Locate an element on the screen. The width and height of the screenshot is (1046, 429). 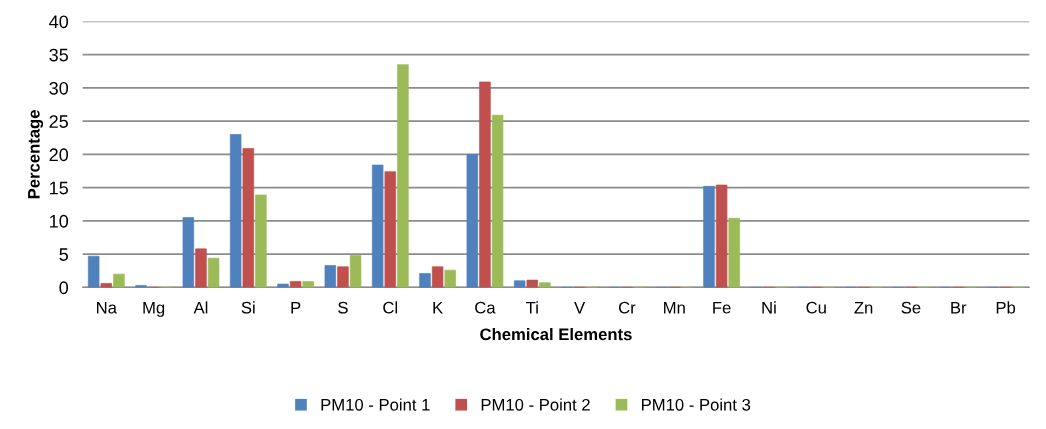
y-tick-label: 30 is located at coordinates (59, 88).